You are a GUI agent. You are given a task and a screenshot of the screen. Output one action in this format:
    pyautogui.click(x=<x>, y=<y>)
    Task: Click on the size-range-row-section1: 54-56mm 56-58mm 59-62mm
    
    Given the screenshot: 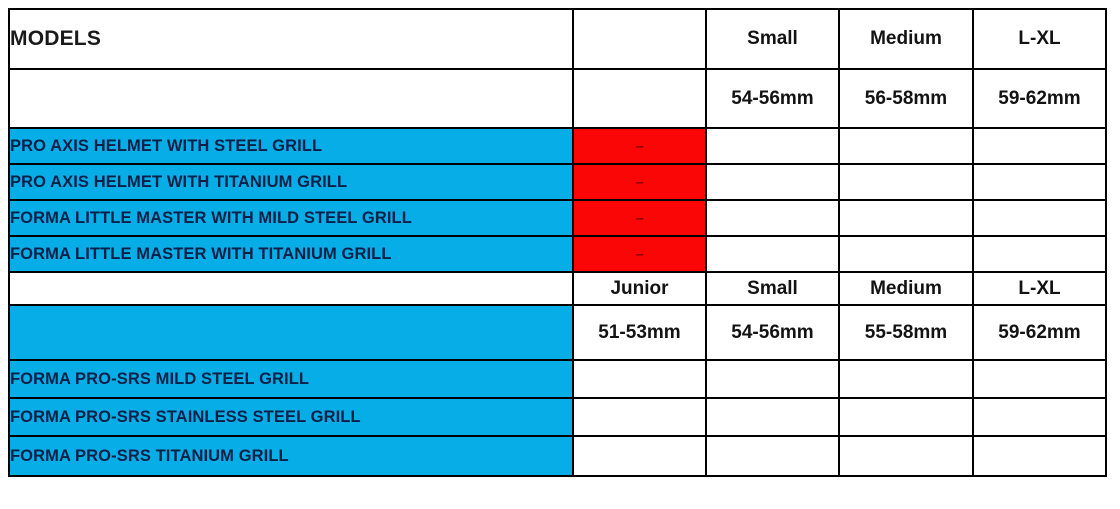 What is the action you would take?
    pyautogui.click(x=557, y=98)
    